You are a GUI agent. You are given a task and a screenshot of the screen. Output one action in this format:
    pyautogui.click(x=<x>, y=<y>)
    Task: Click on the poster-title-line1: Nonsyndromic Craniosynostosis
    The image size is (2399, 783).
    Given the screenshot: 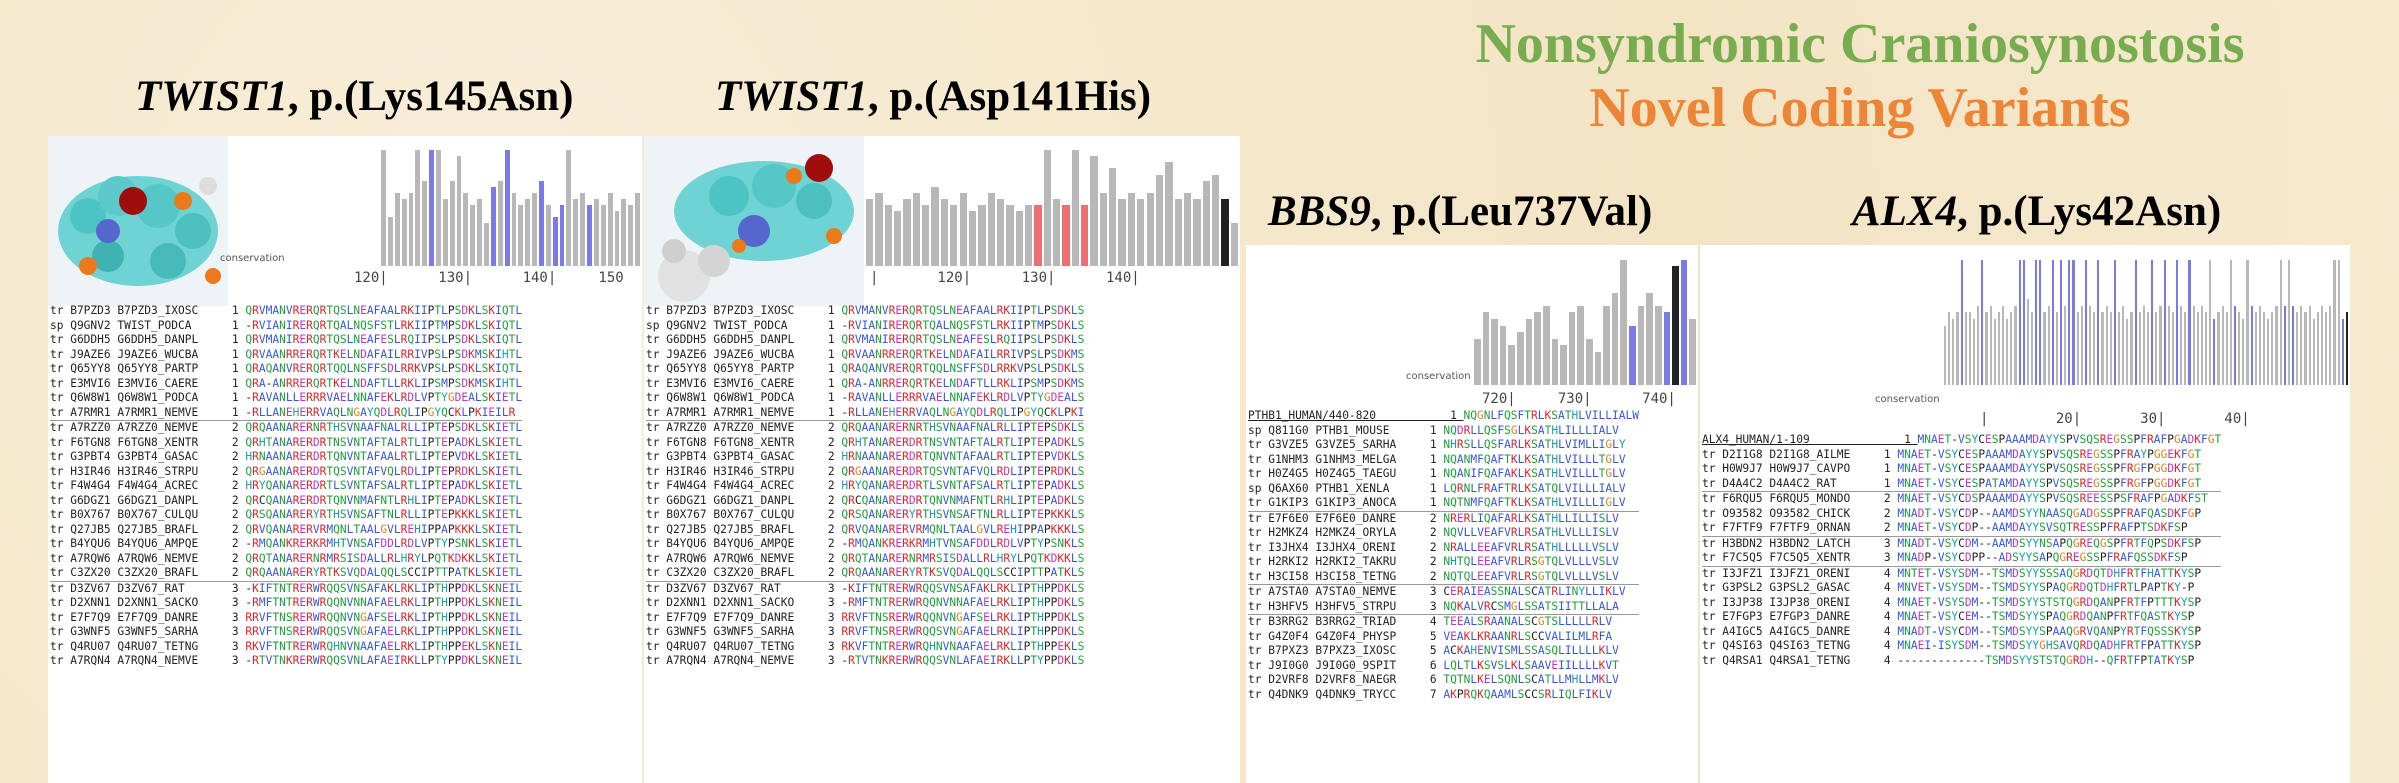 What is the action you would take?
    pyautogui.click(x=1860, y=44)
    